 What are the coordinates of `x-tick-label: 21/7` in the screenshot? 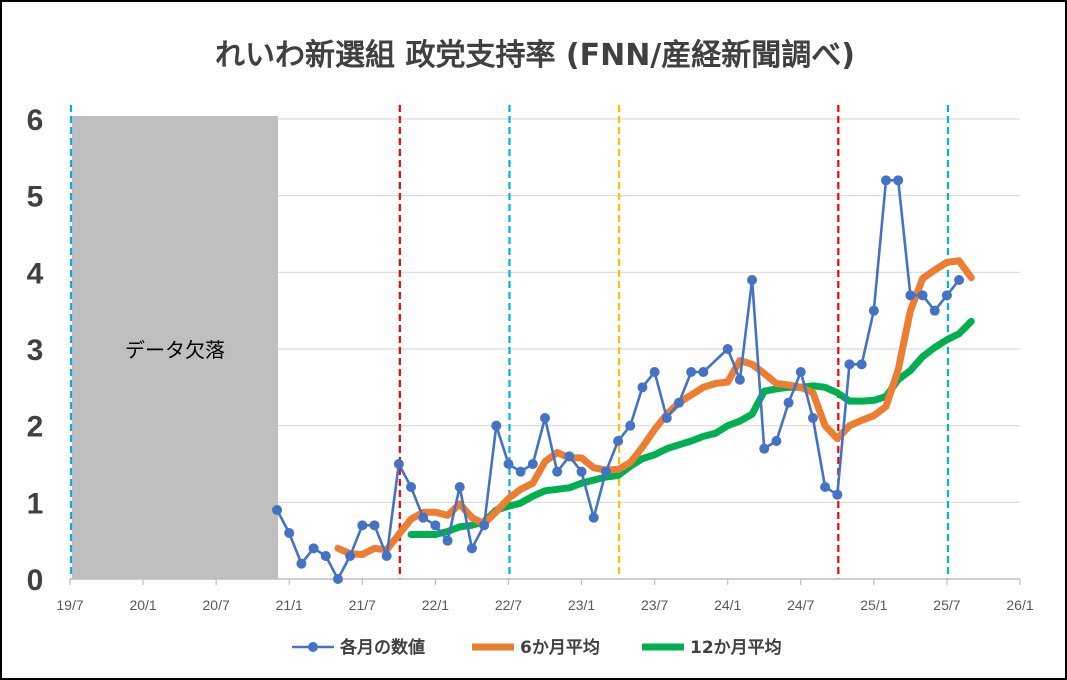 It's located at (362, 605).